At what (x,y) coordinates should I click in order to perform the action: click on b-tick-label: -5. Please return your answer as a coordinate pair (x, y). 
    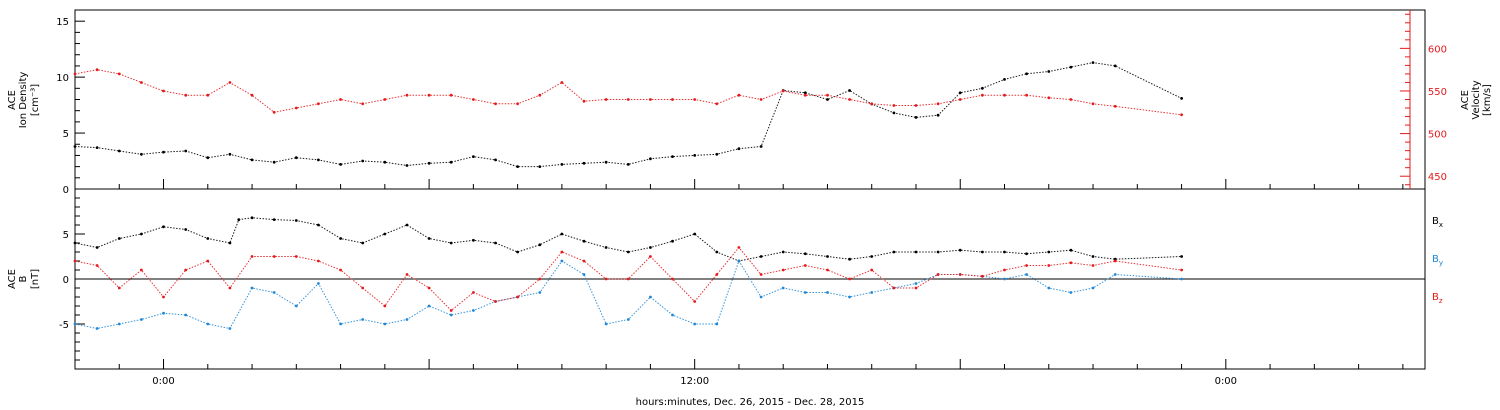
    Looking at the image, I should click on (64, 325).